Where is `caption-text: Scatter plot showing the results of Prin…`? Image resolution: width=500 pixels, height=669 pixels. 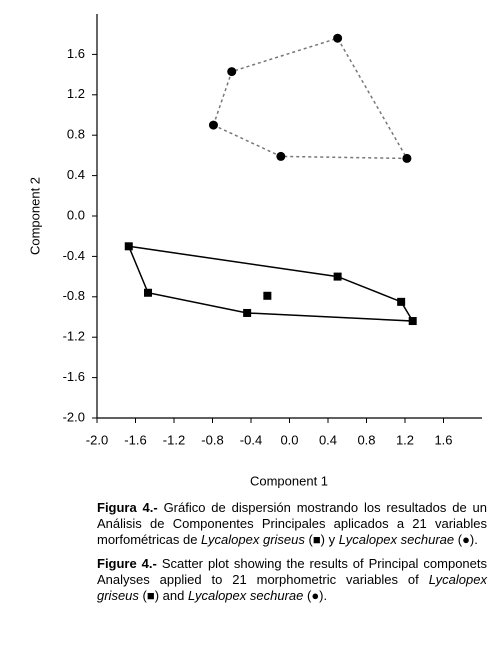 caption-text: Scatter plot showing the results of Prin… is located at coordinates (292, 571).